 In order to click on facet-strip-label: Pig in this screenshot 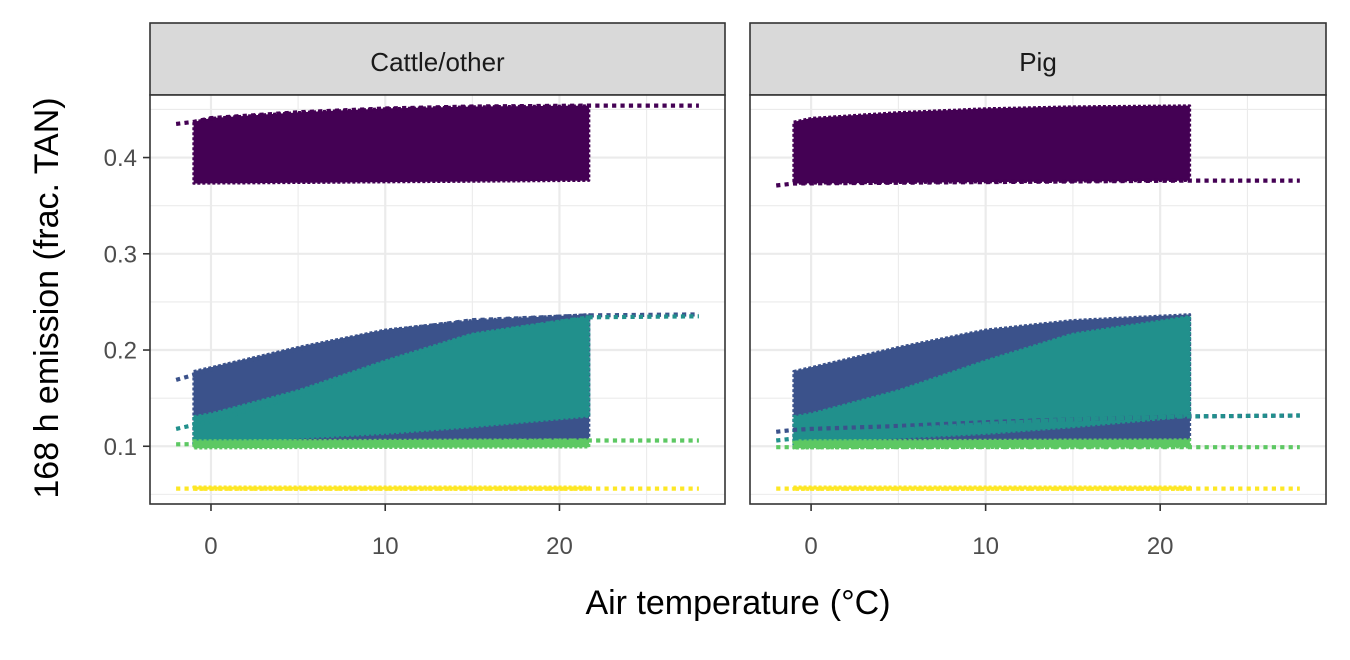, I will do `click(1038, 62)`.